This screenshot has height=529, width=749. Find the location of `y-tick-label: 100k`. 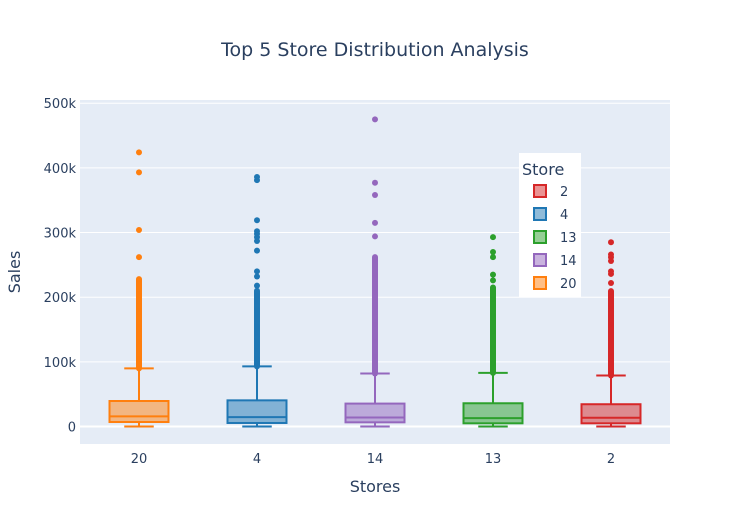

y-tick-label: 100k is located at coordinates (60, 363).